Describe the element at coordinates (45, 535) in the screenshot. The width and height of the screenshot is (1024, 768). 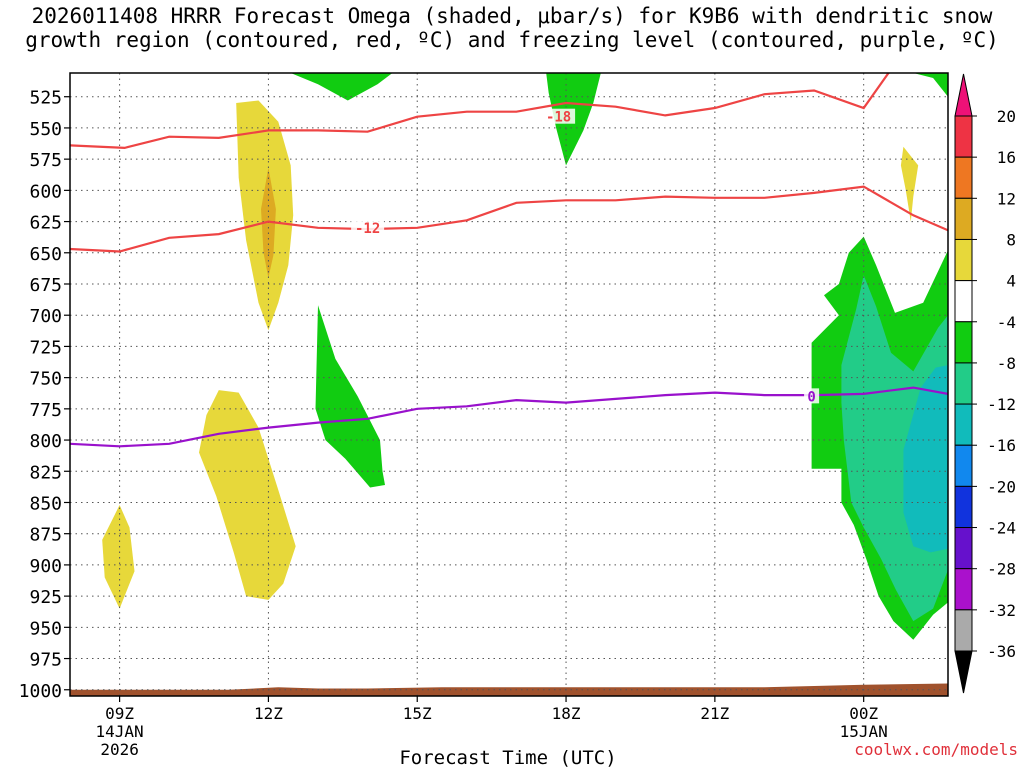
I see `y-tick-label-875: 875` at that location.